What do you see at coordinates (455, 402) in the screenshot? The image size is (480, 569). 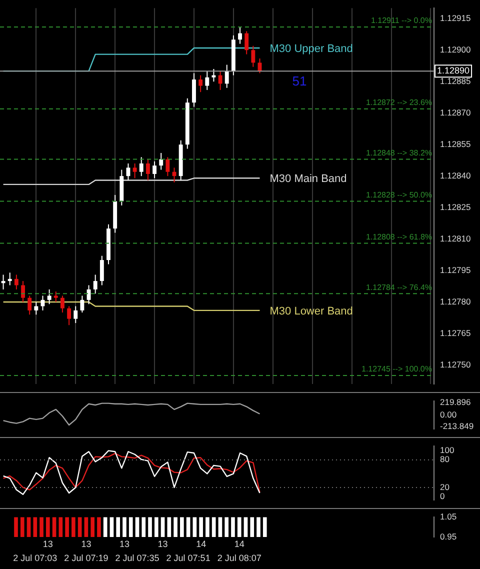 I see `y-tick-label: 219.896` at bounding box center [455, 402].